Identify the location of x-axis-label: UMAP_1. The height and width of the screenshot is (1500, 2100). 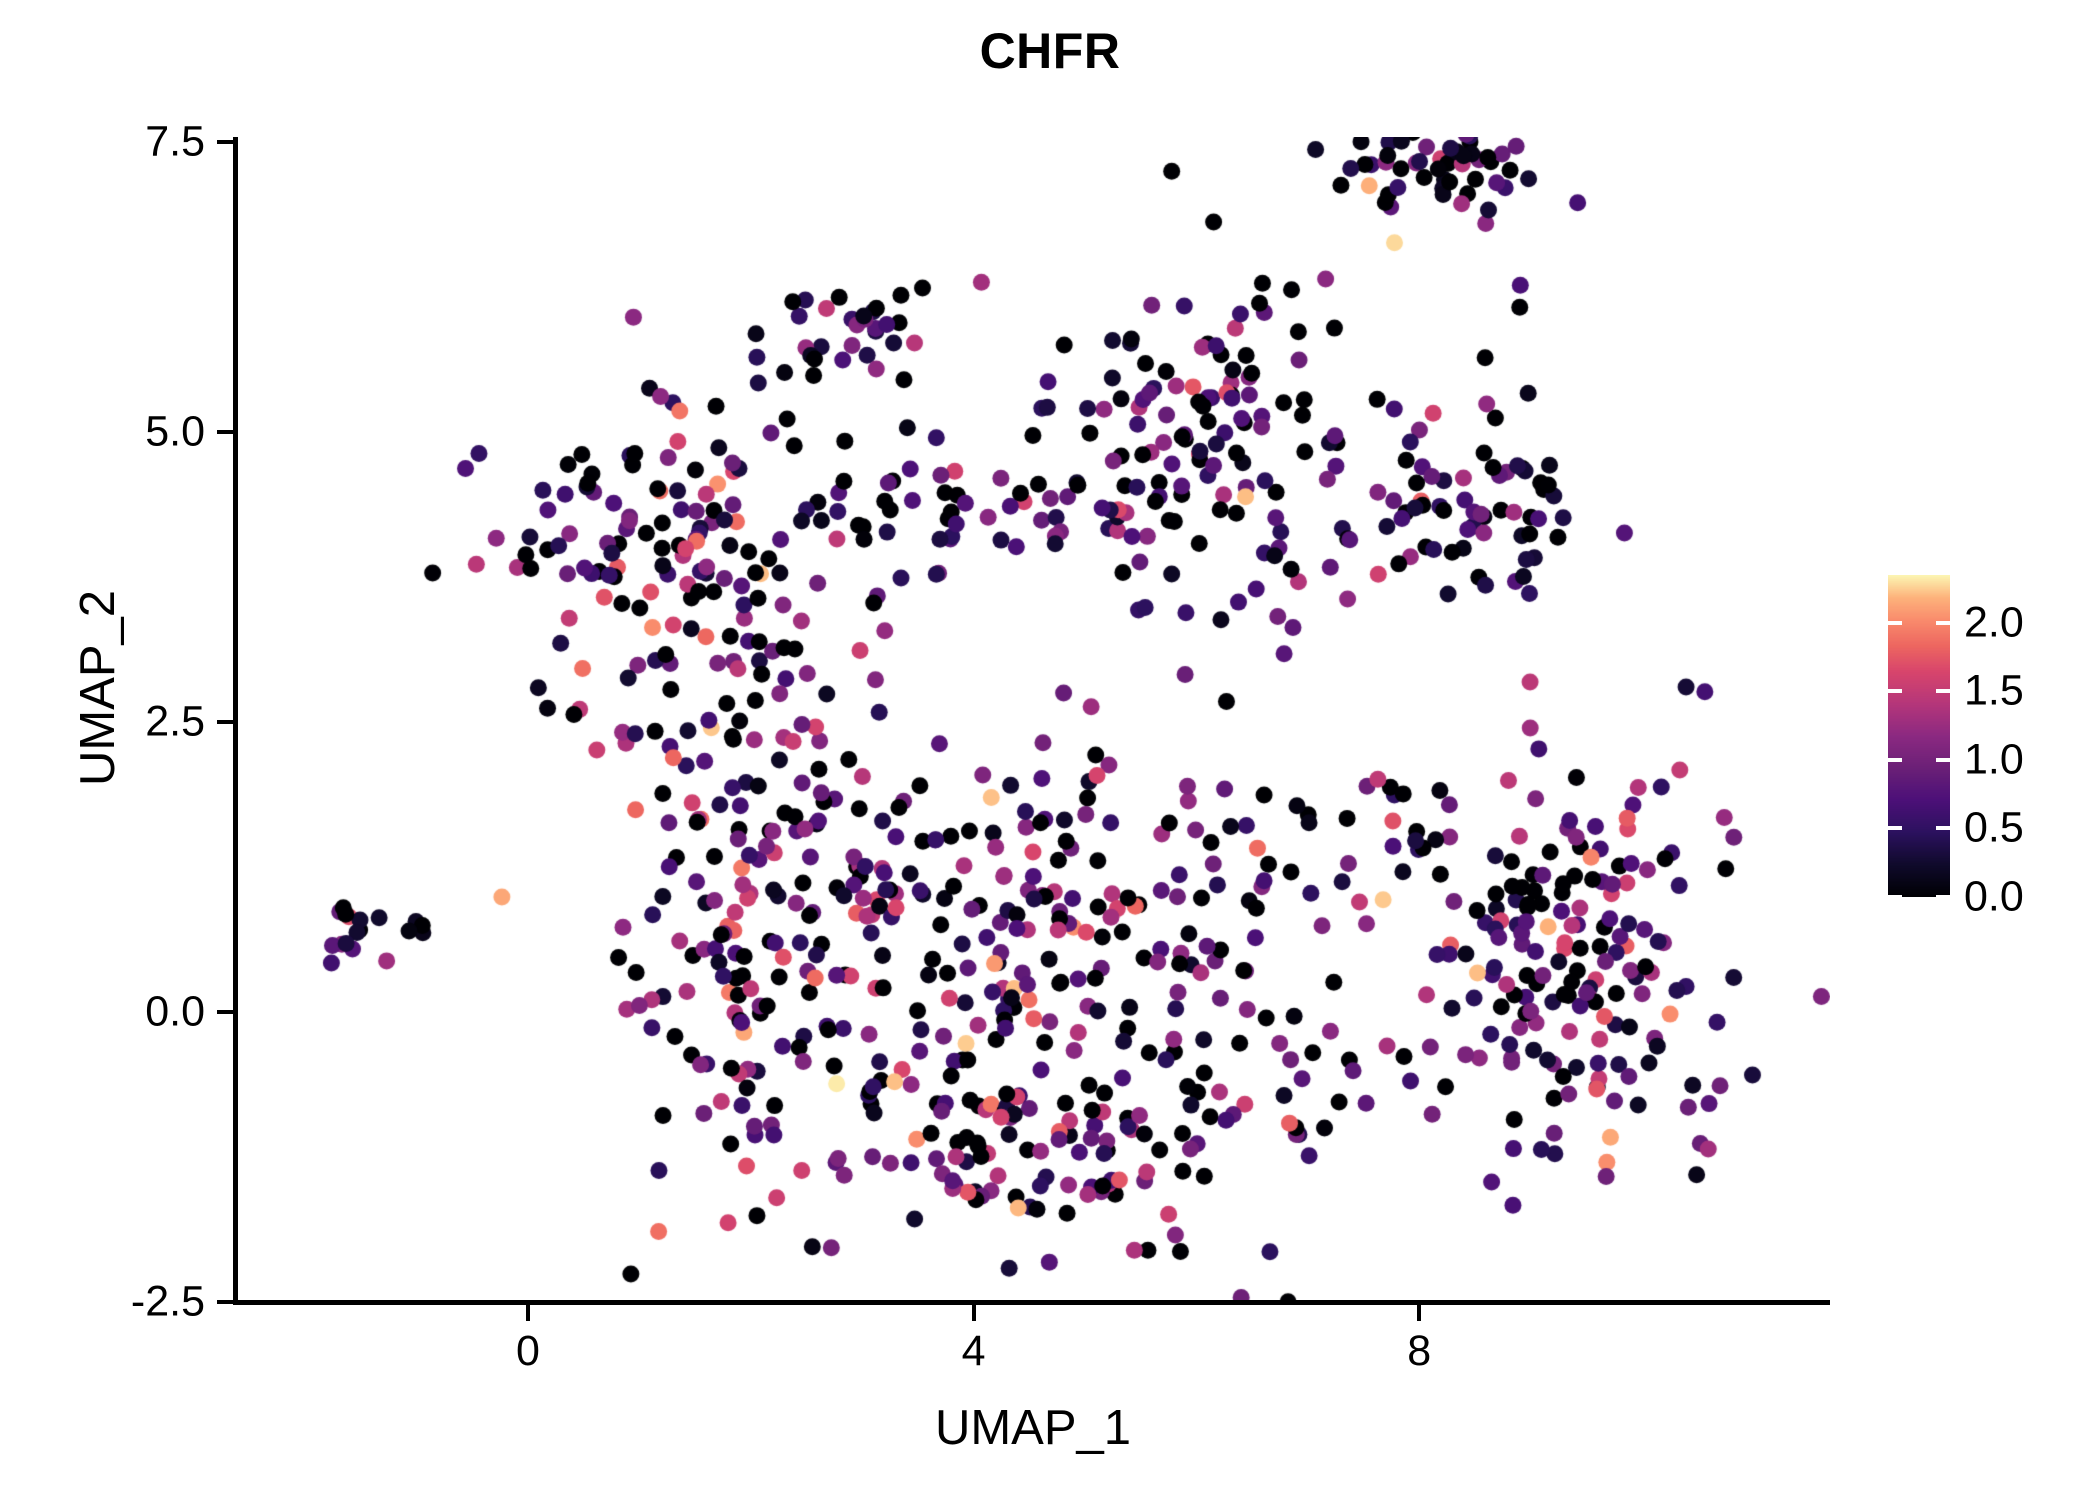
(1033, 1428).